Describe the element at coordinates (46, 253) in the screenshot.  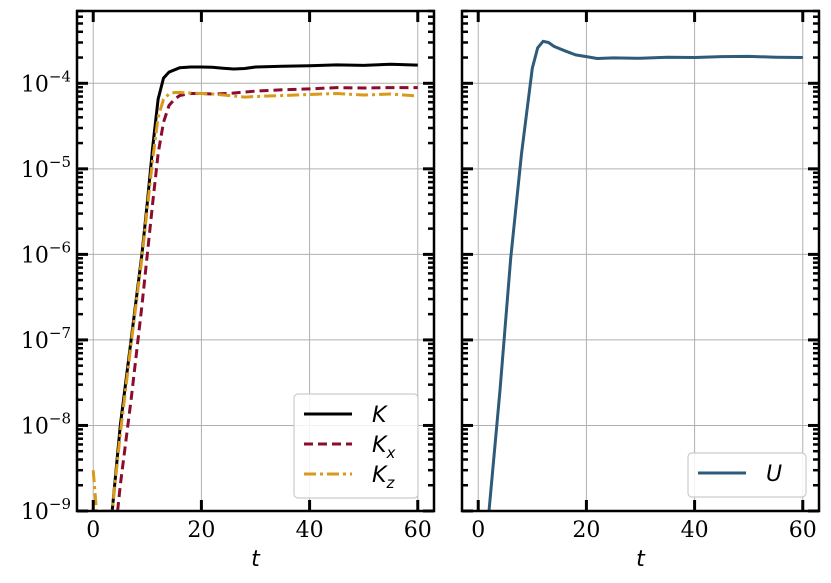
I see `y-tick-label: 10⁻⁶` at that location.